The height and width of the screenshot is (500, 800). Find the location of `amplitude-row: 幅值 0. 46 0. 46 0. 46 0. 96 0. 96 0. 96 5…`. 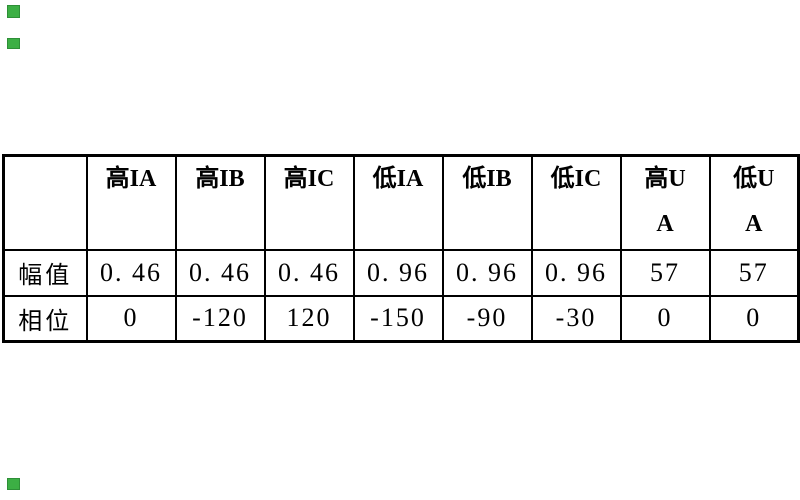

amplitude-row: 幅值 0. 46 0. 46 0. 46 0. 96 0. 96 0. 96 5… is located at coordinates (401, 272).